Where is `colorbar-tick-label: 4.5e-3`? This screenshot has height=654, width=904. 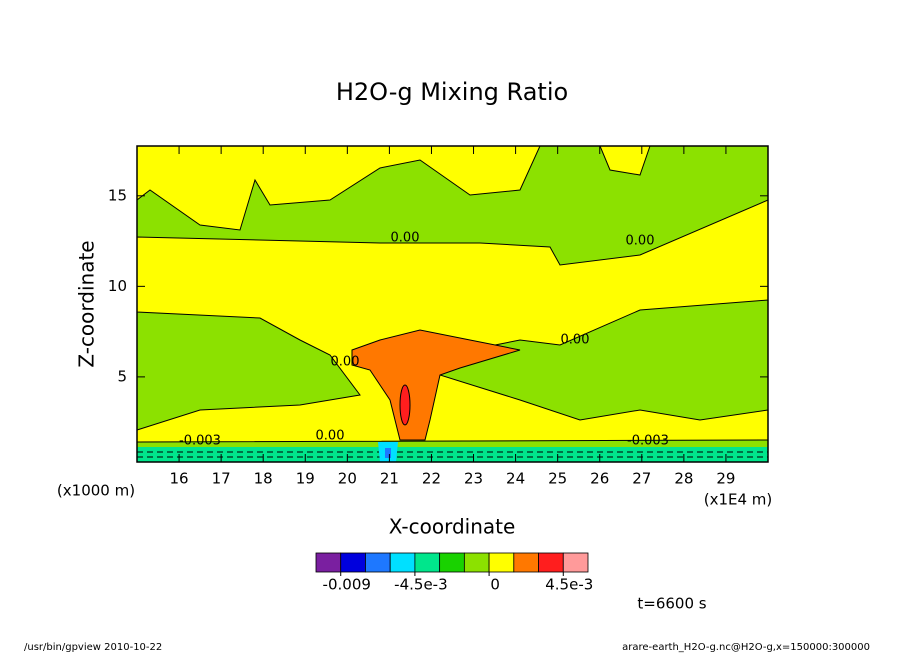 colorbar-tick-label: 4.5e-3 is located at coordinates (569, 585).